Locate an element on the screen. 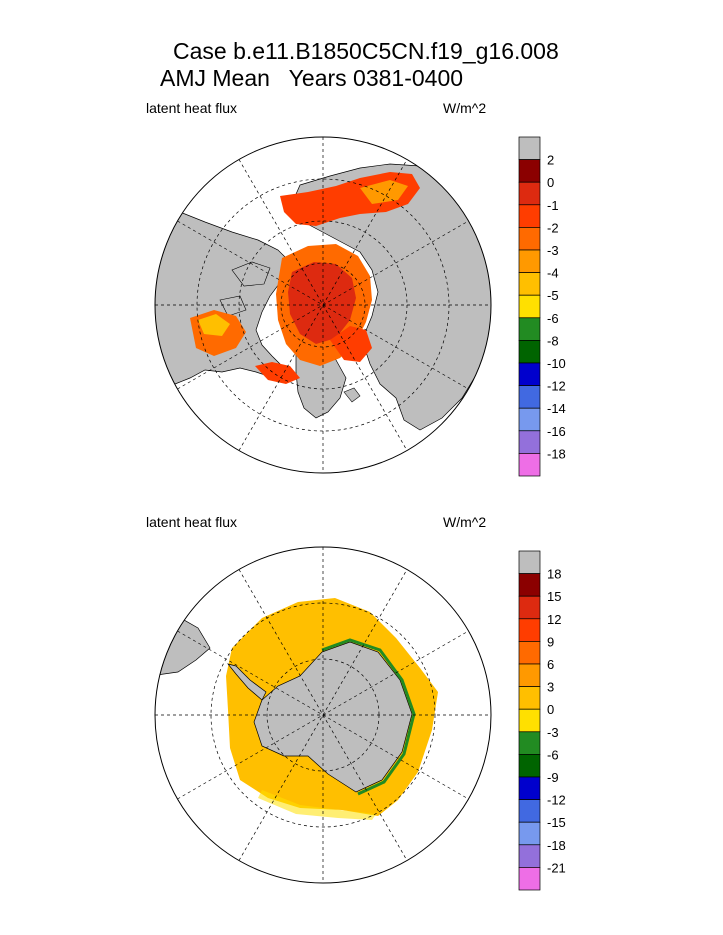 The height and width of the screenshot is (935, 723). north-colorbar-tick-label-9: -10 is located at coordinates (556, 363).